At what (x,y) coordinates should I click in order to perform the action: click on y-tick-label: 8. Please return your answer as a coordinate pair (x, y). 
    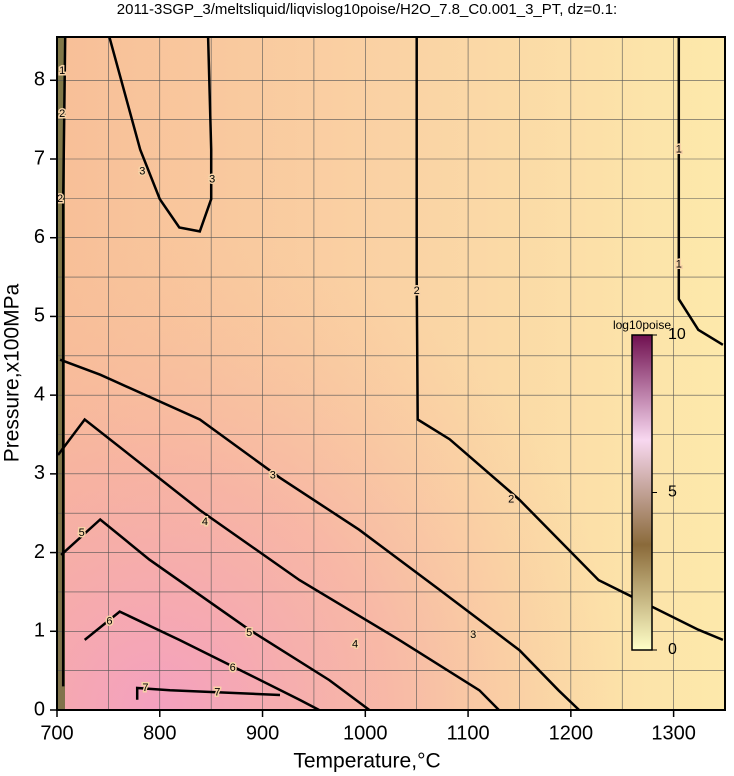
    Looking at the image, I should click on (39, 80).